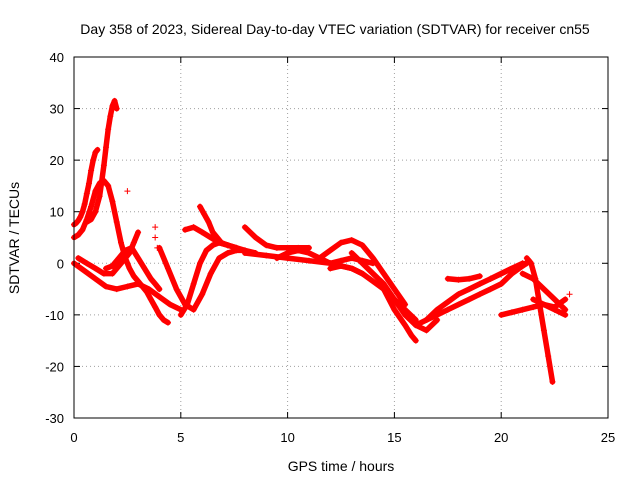 Image resolution: width=640 pixels, height=480 pixels. Describe the element at coordinates (73, 437) in the screenshot. I see `x-tick-label: 0` at that location.